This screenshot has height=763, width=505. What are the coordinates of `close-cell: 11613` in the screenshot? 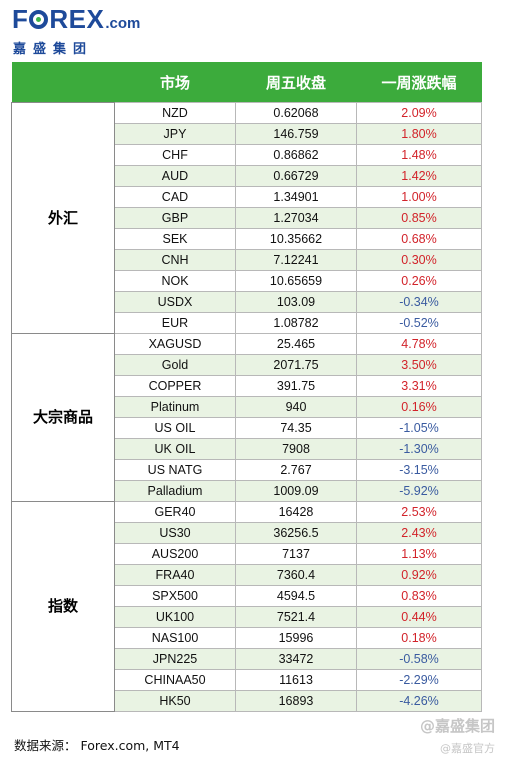 It's located at (296, 680).